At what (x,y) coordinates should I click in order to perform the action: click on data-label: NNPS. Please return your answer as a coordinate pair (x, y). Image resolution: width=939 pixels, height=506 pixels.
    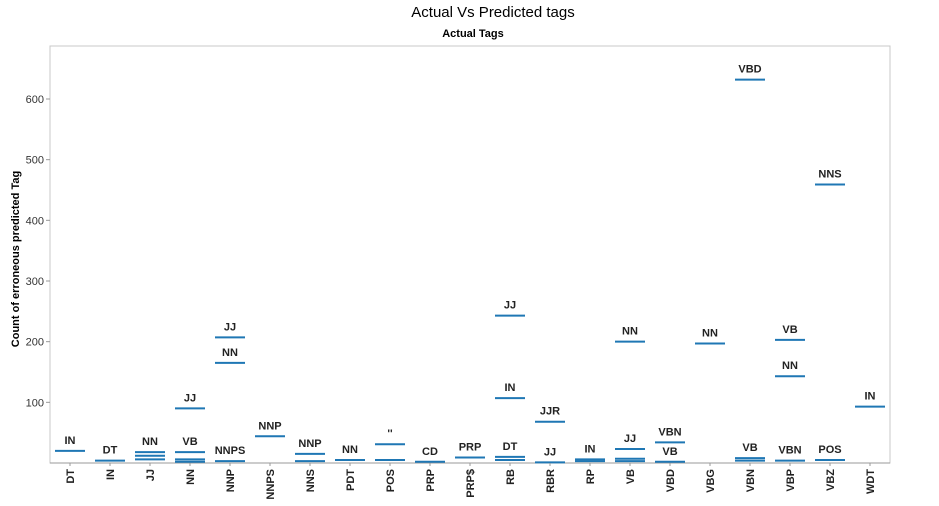
    Looking at the image, I should click on (230, 451).